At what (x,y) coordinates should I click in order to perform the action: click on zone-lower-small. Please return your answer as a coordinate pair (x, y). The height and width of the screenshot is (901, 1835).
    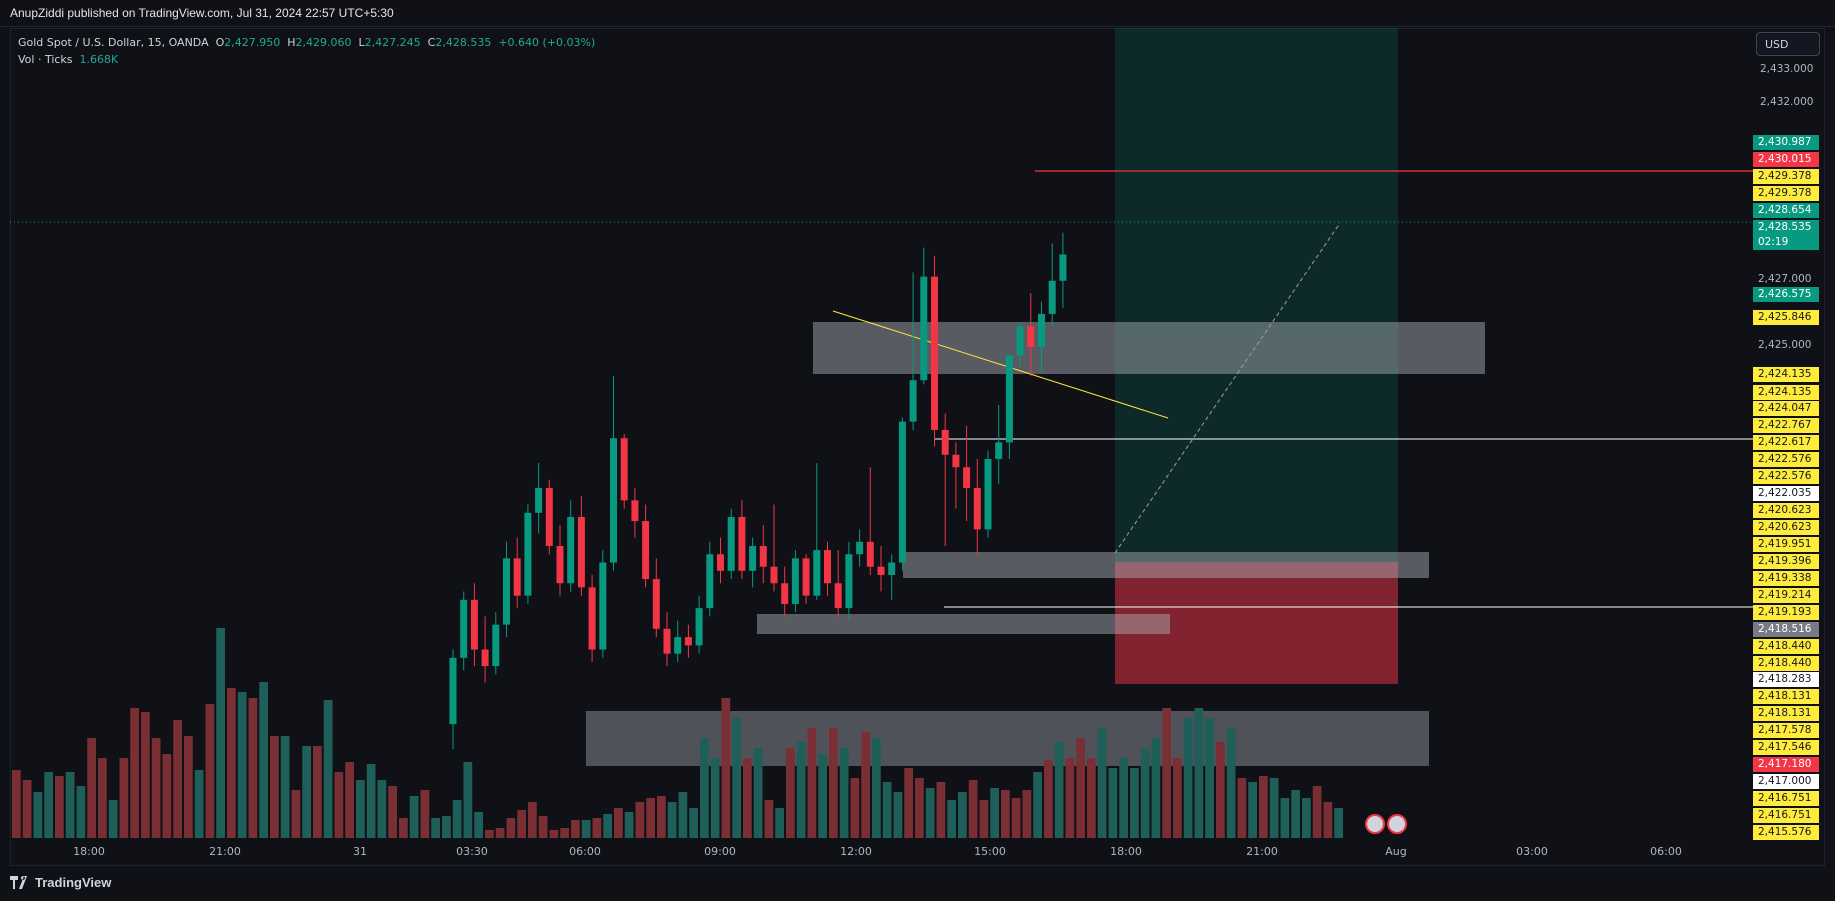
    Looking at the image, I should click on (963, 624).